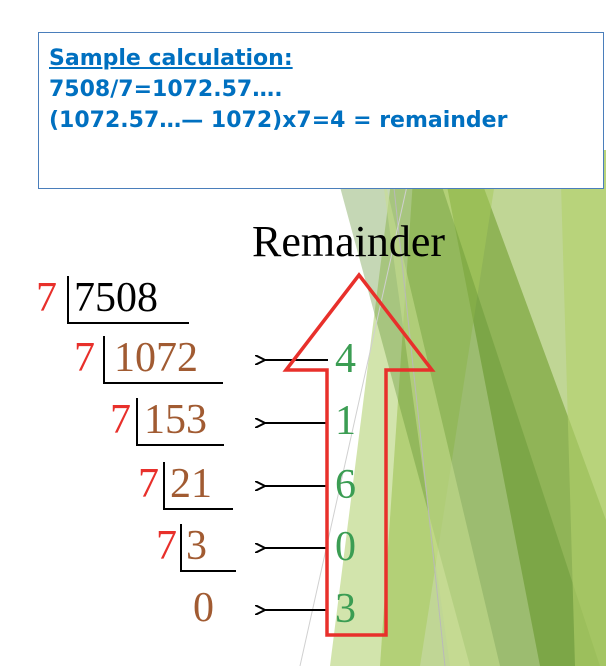 Image resolution: width=606 pixels, height=666 pixels. Describe the element at coordinates (359, 454) in the screenshot. I see `up-arrow-outline` at that location.